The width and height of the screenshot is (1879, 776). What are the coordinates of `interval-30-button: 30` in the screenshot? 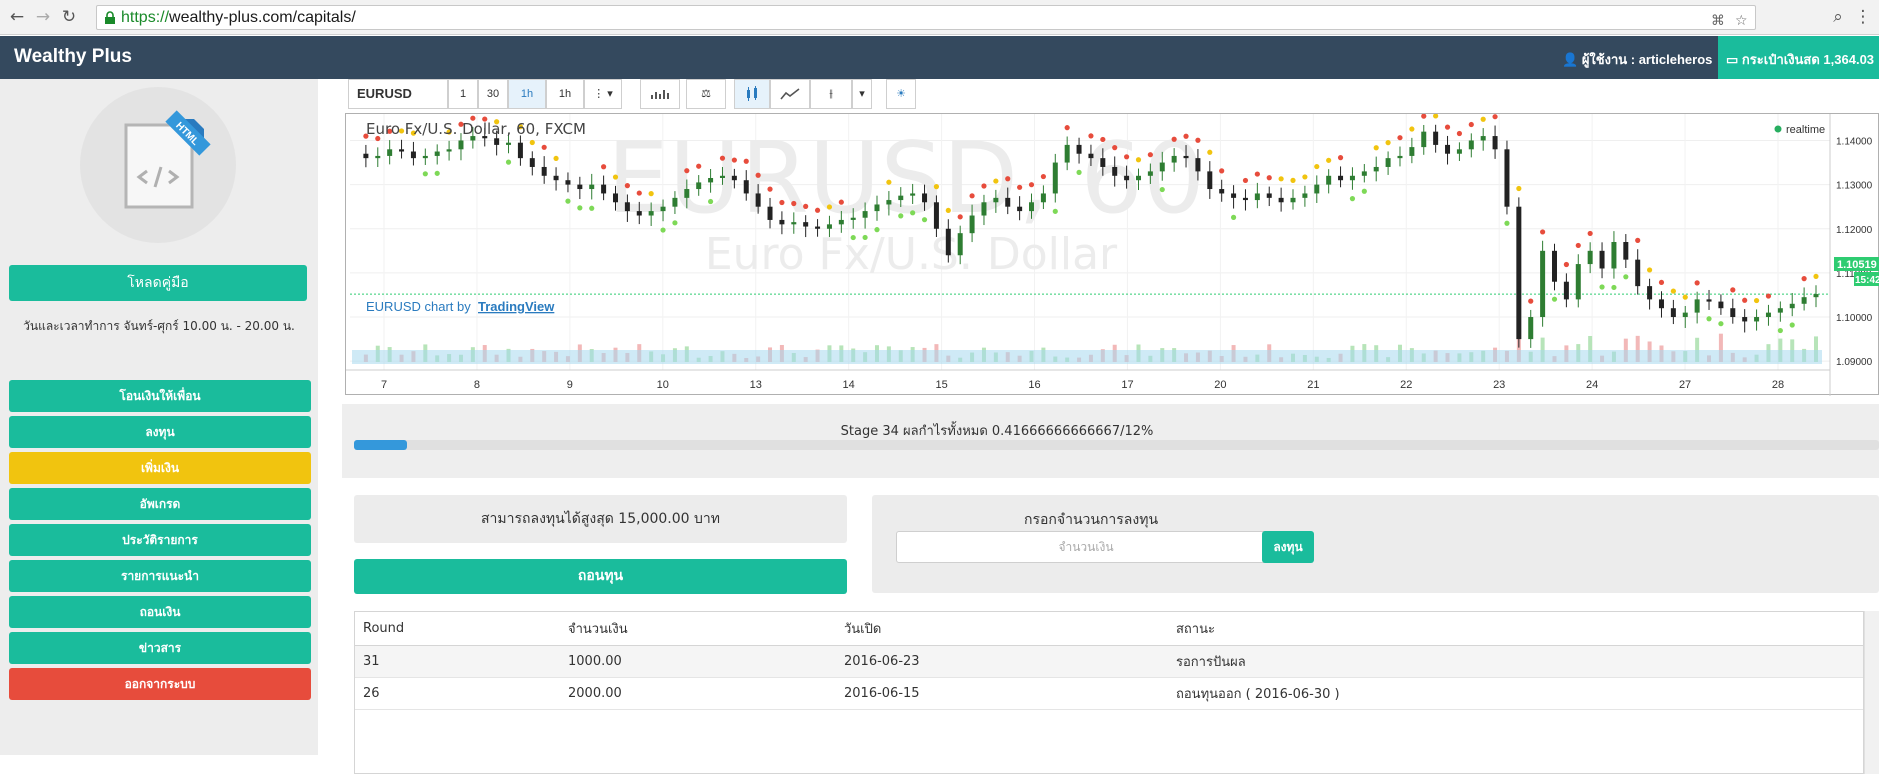 It's located at (493, 94).